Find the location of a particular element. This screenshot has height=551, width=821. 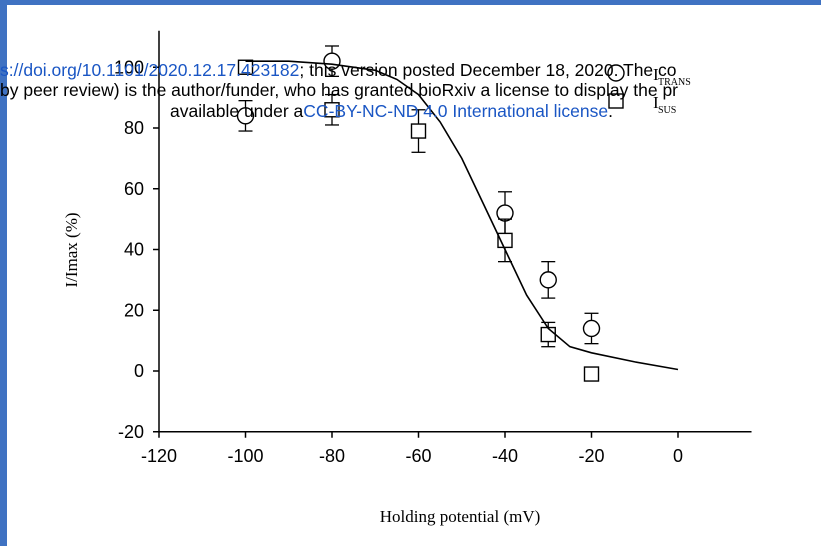

y-tick-label: -20 is located at coordinates (131, 432).